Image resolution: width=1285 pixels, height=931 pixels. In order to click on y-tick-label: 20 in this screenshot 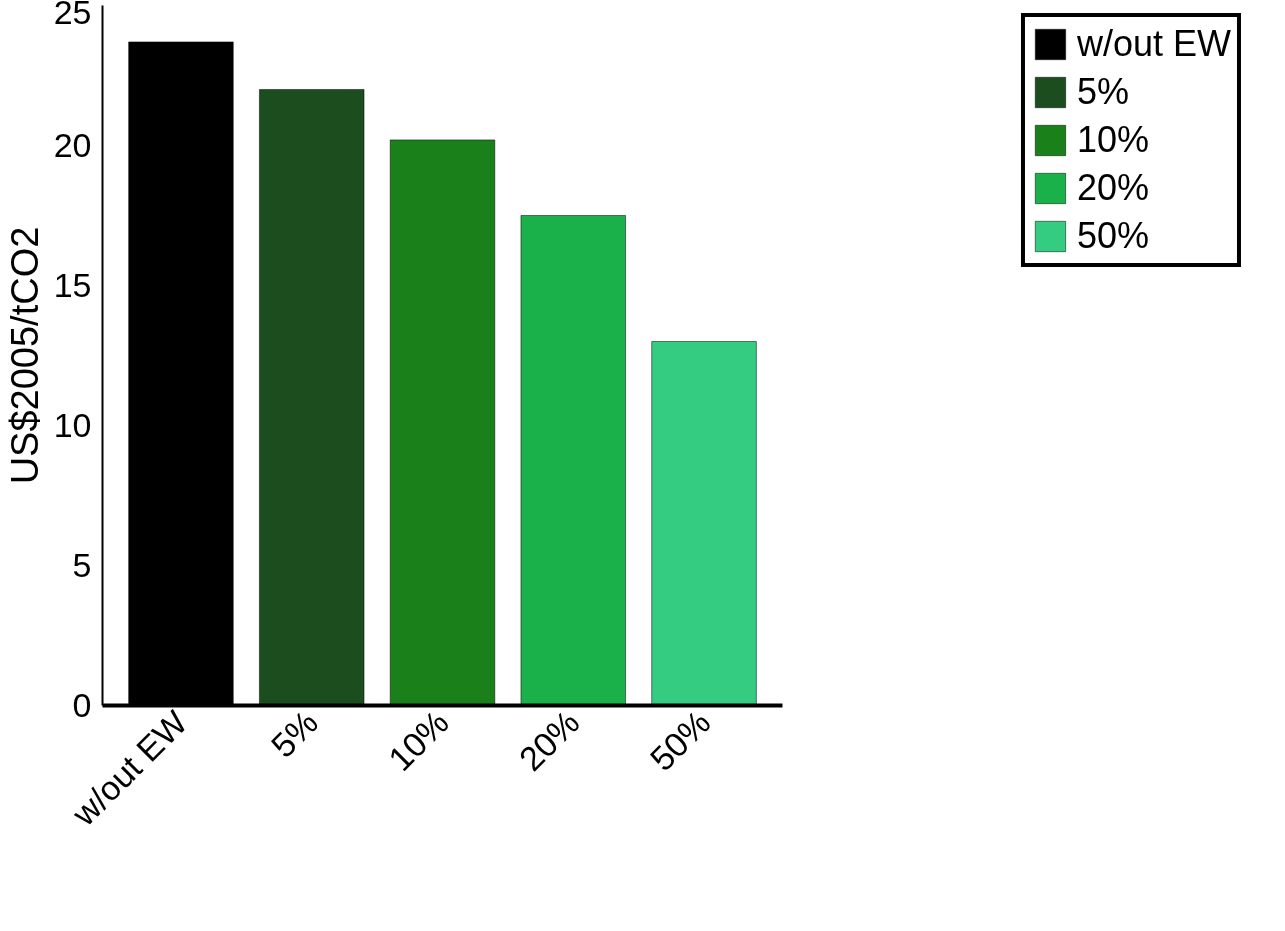, I will do `click(72, 145)`.